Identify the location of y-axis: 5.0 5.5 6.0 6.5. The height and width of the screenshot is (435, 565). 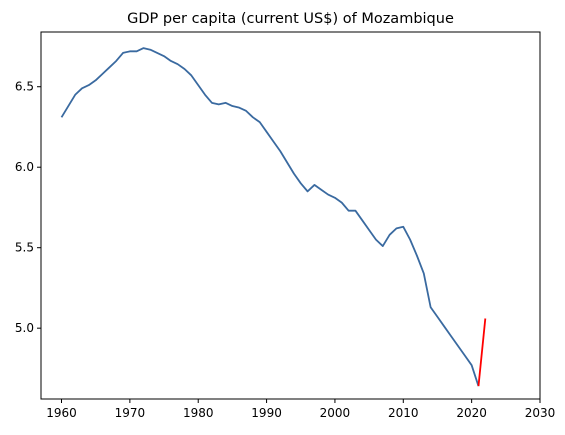
(28, 207).